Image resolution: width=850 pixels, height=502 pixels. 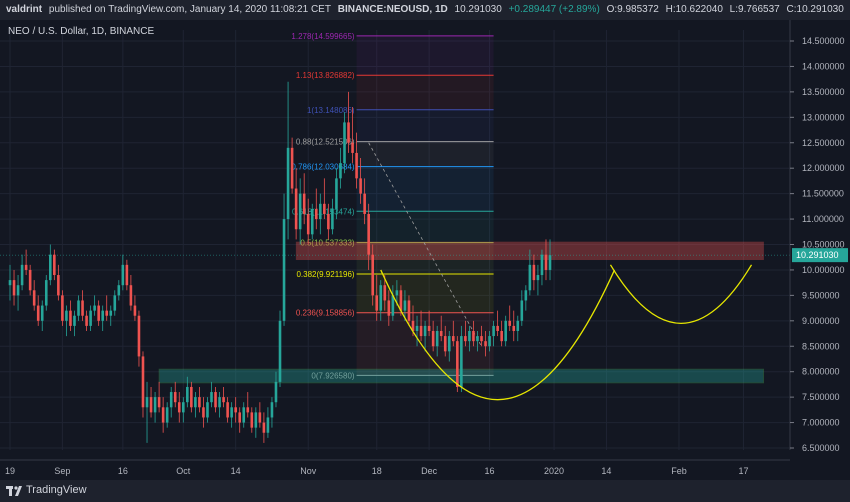 What do you see at coordinates (325, 142) in the screenshot?
I see `fib-label: 0.88(12.521506)` at bounding box center [325, 142].